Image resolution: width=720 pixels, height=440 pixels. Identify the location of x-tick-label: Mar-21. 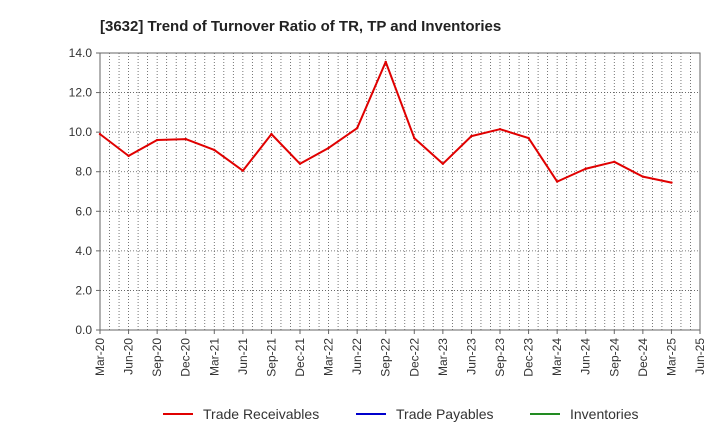
(214, 357).